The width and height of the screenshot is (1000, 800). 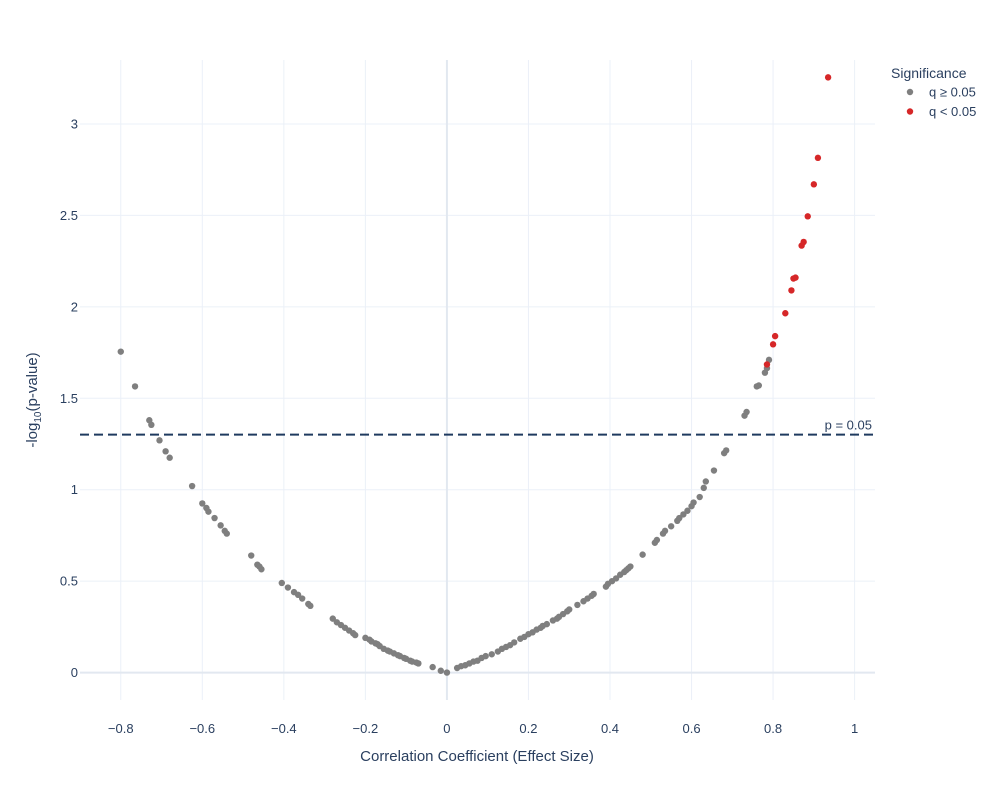 What do you see at coordinates (32, 381) in the screenshot?
I see `y-axis-title-tail: (p-value)` at bounding box center [32, 381].